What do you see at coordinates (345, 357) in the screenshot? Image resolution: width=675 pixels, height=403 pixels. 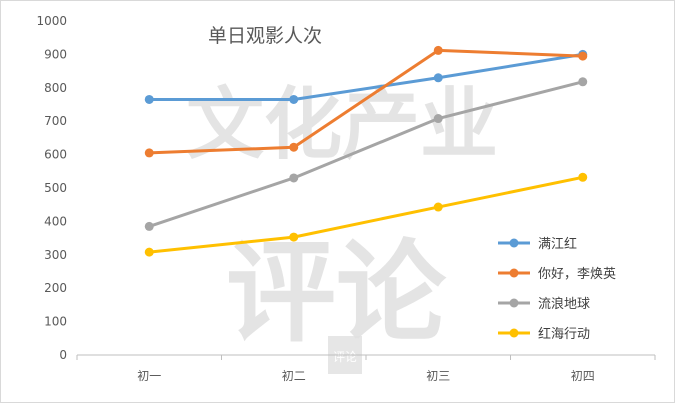 I see `watermark-seal-text: 评论` at bounding box center [345, 357].